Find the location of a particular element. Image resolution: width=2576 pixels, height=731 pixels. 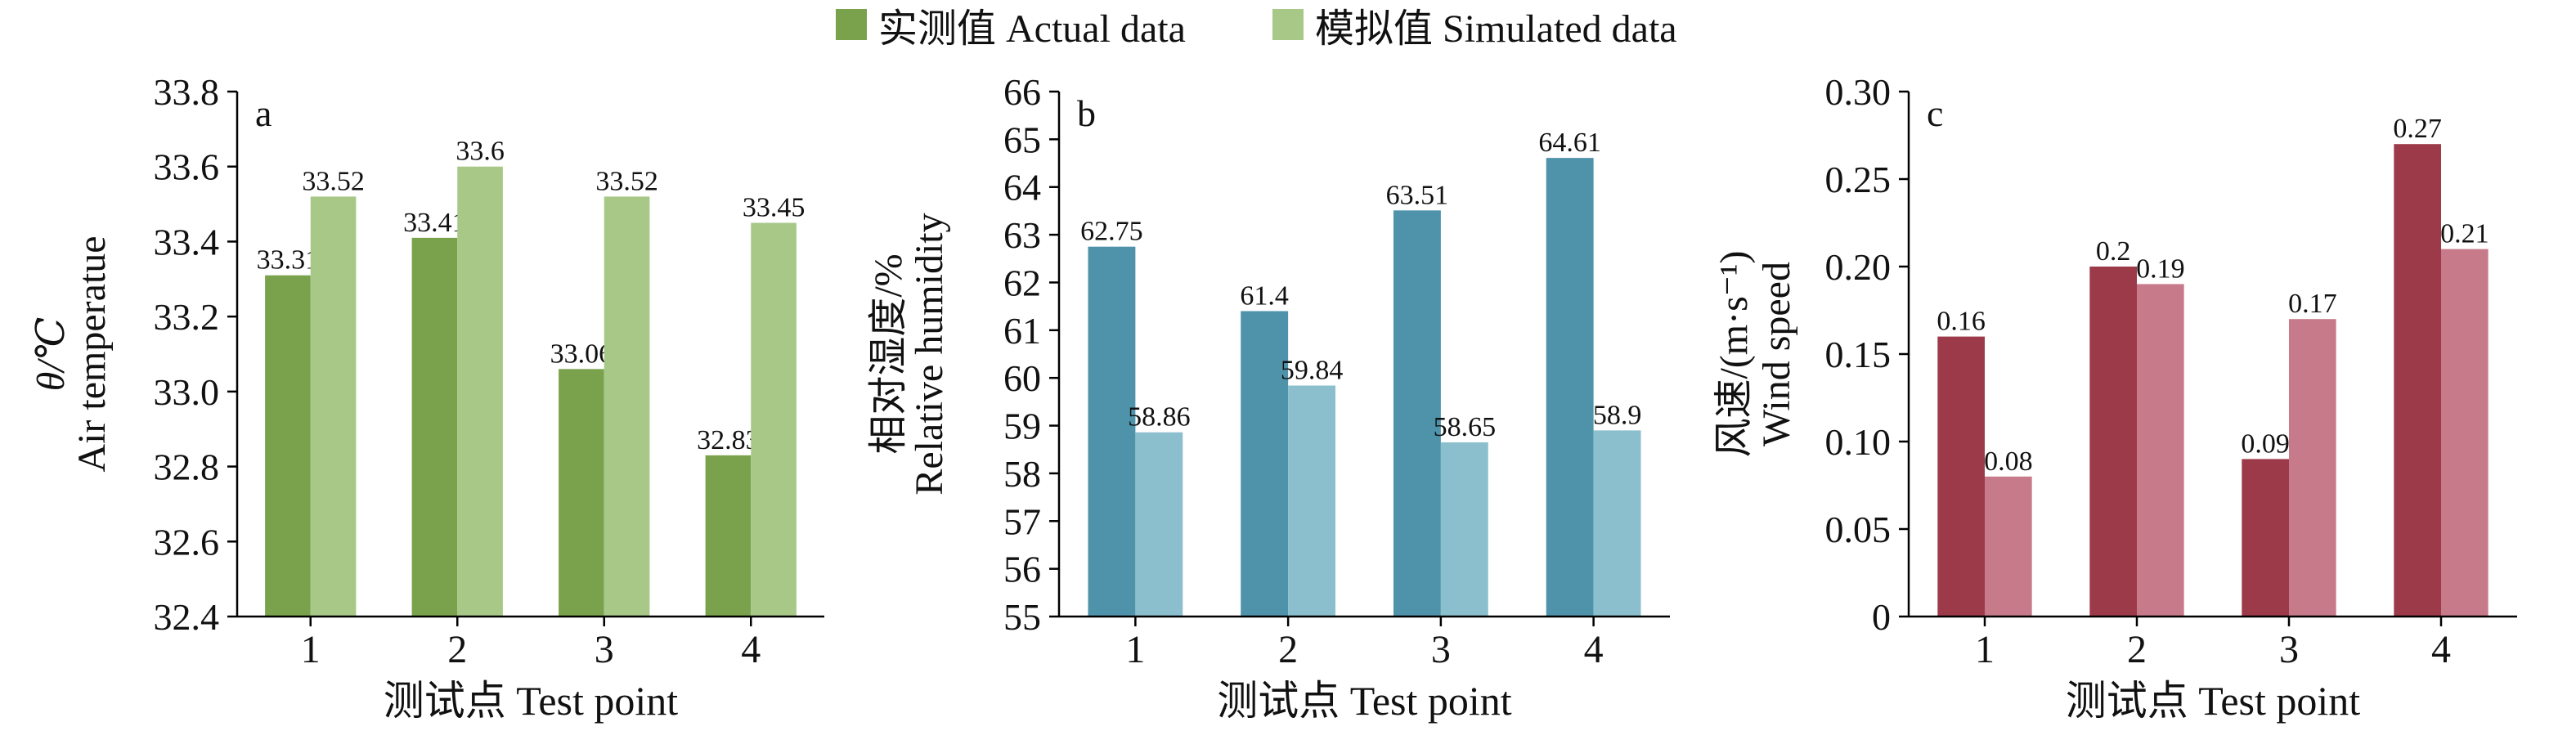

y-tick-label-b: 61 is located at coordinates (1022, 331).